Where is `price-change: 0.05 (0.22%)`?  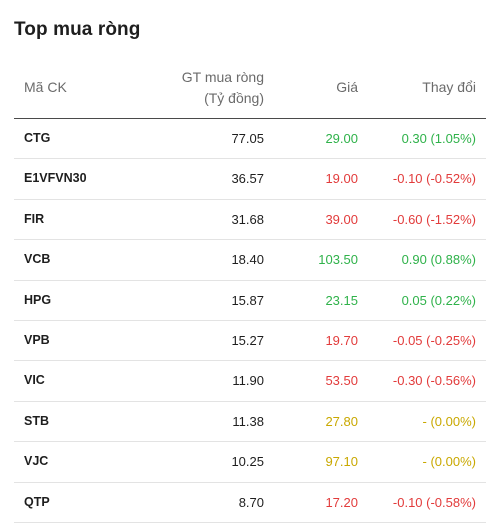
price-change: 0.05 (0.22%) is located at coordinates (438, 300).